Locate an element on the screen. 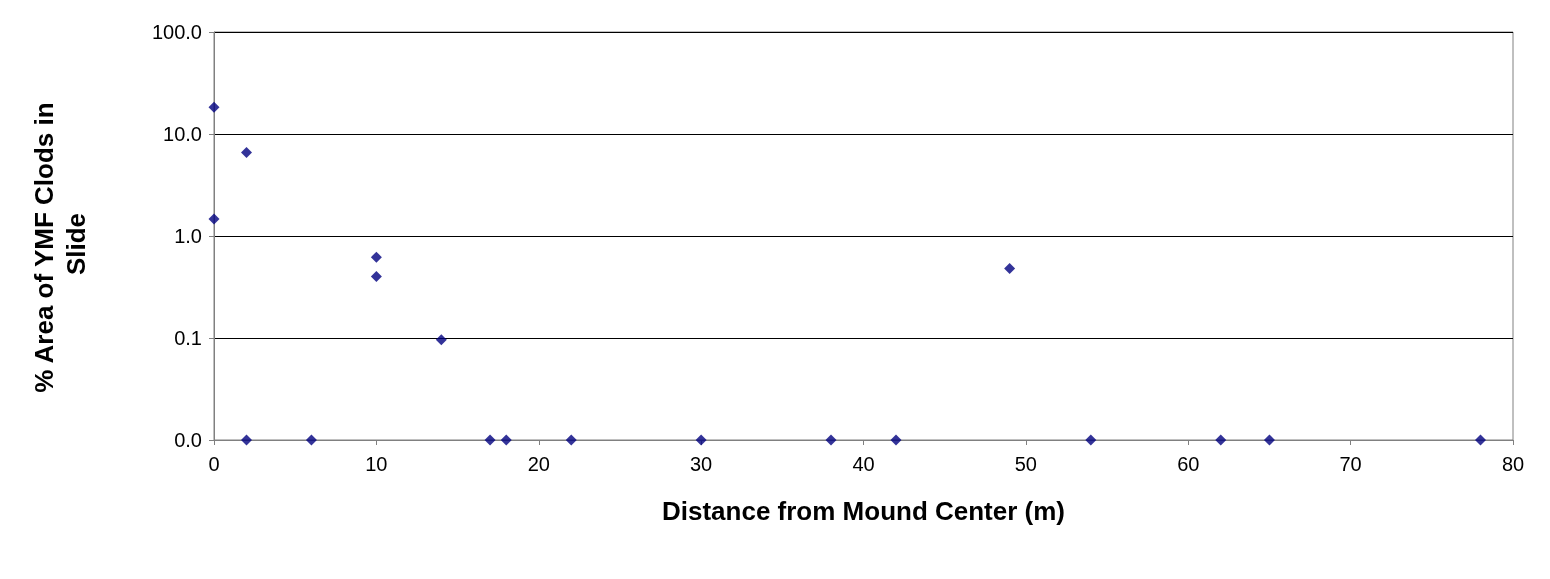 The height and width of the screenshot is (579, 1550). x-tick-label: 60 is located at coordinates (1188, 464).